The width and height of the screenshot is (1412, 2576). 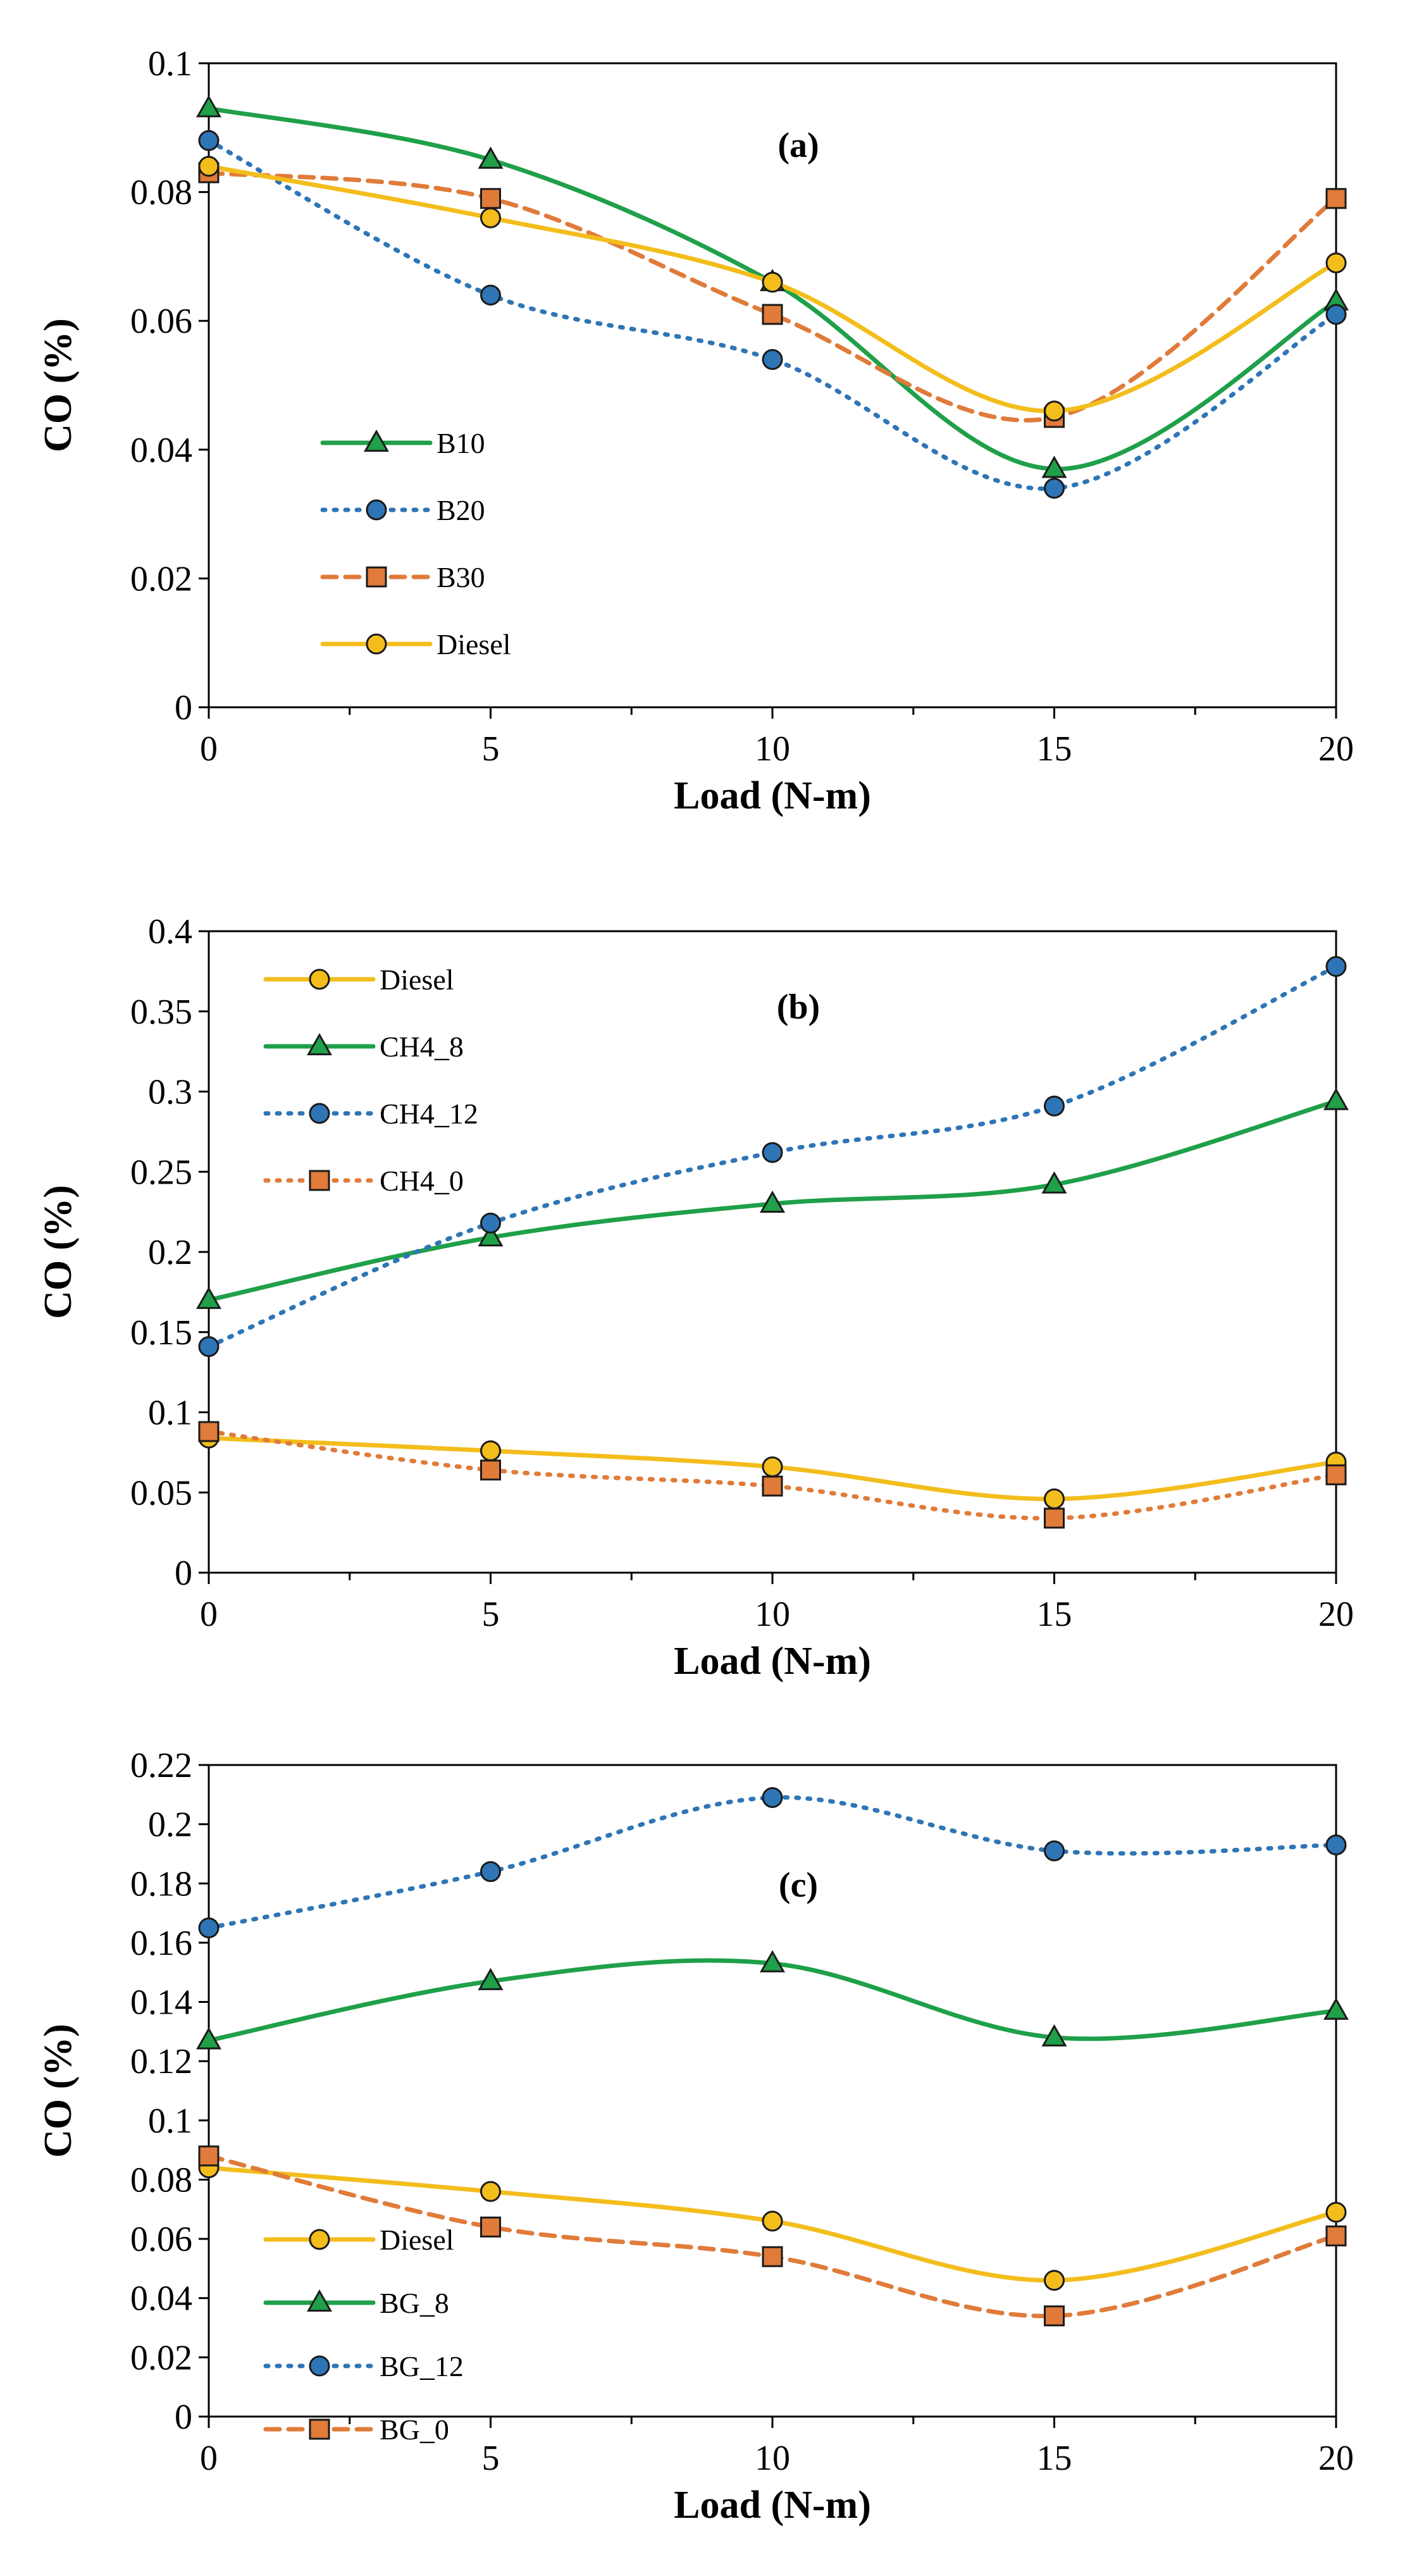 I want to click on series-line-b30, so click(x=772, y=296).